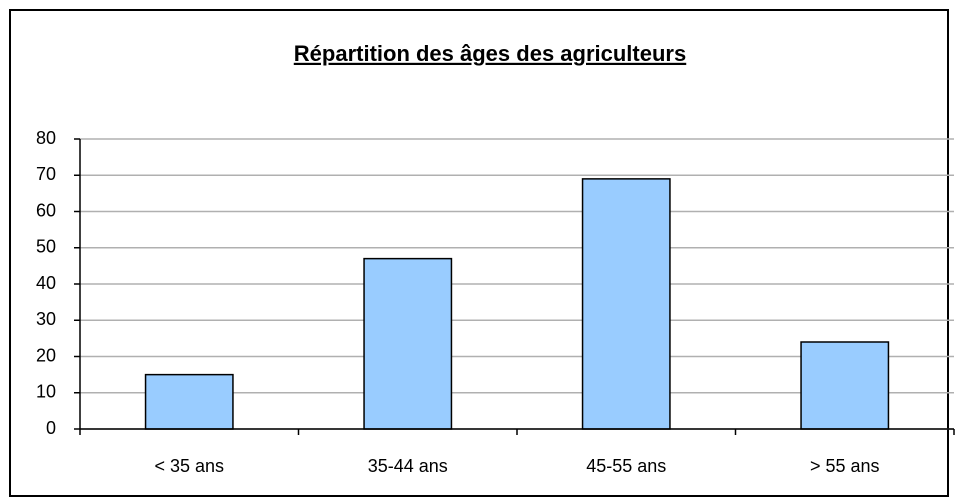 The height and width of the screenshot is (502, 956). Describe the element at coordinates (46, 247) in the screenshot. I see `y-tick-label: 50` at that location.